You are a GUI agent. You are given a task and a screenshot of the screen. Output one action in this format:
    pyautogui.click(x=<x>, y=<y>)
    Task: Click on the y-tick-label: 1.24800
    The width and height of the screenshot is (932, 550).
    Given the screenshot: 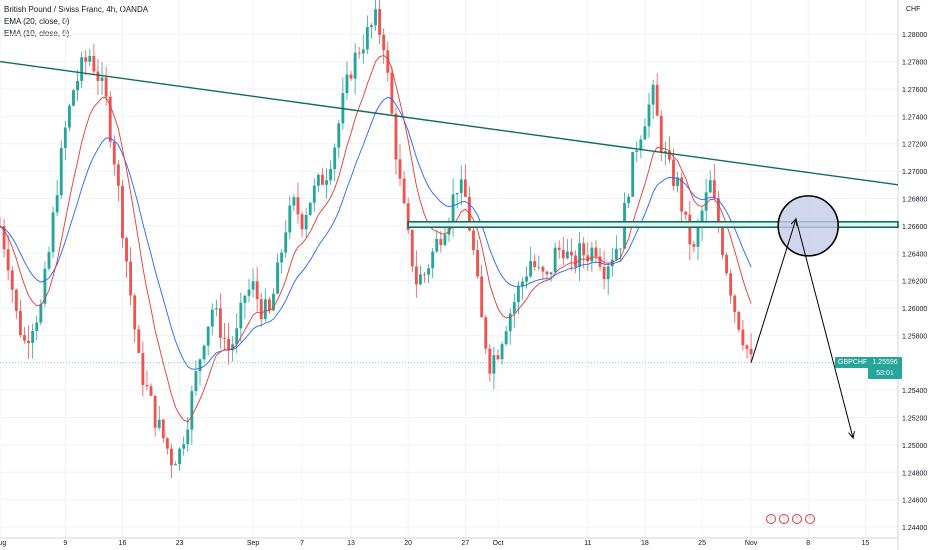 What is the action you would take?
    pyautogui.click(x=914, y=473)
    